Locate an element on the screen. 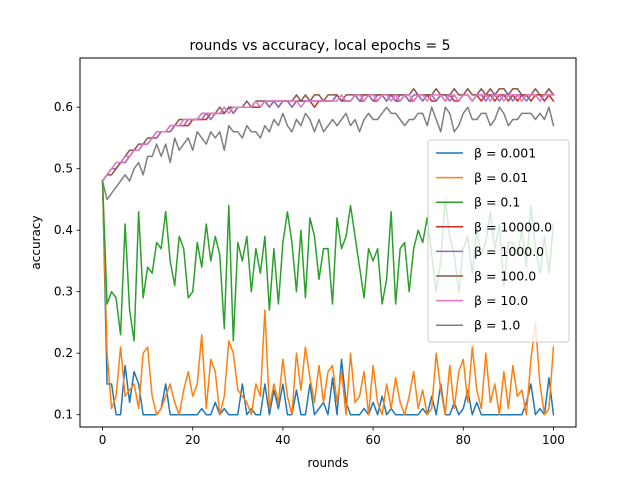 The width and height of the screenshot is (640, 480). legend-label-2: β = 0.1 is located at coordinates (497, 202).